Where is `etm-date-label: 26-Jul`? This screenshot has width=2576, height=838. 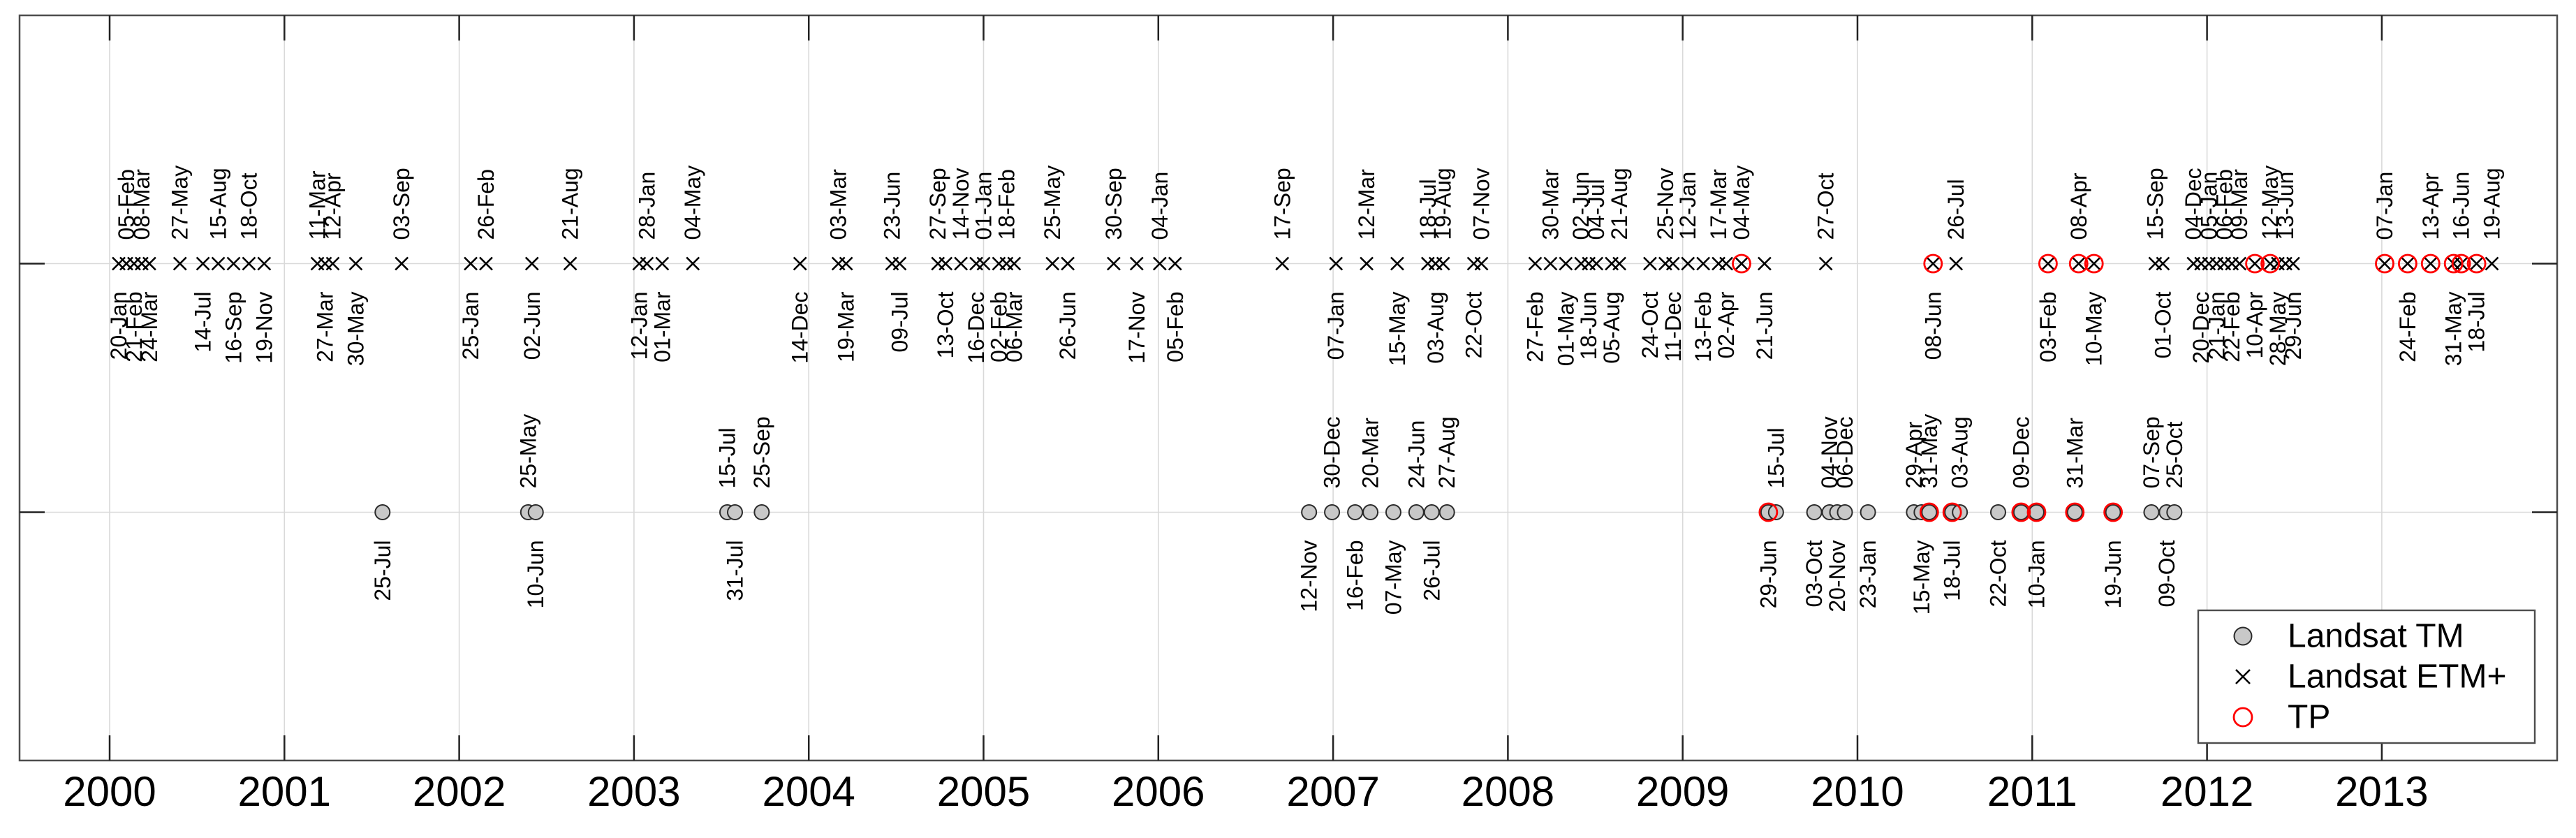
etm-date-label: 26-Jul is located at coordinates (1955, 209).